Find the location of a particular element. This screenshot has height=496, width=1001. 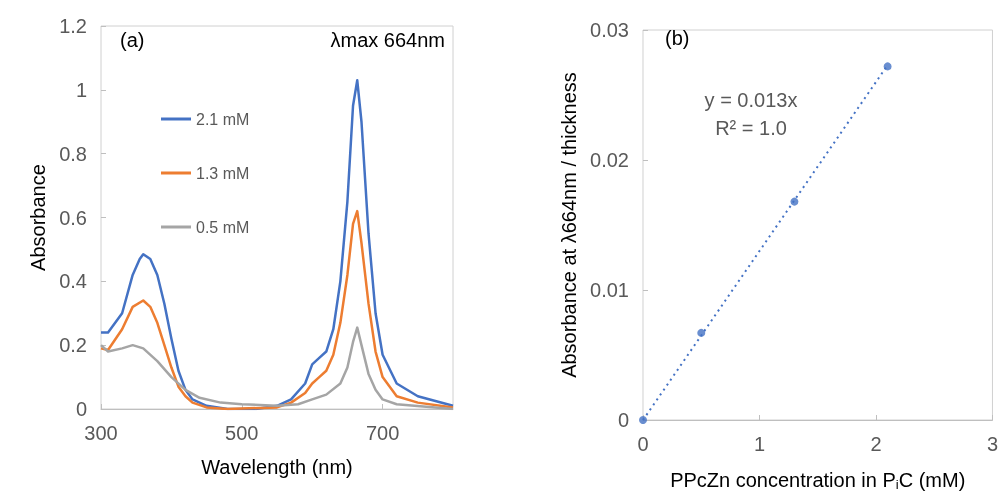

x-tick-label: 500 is located at coordinates (242, 433).